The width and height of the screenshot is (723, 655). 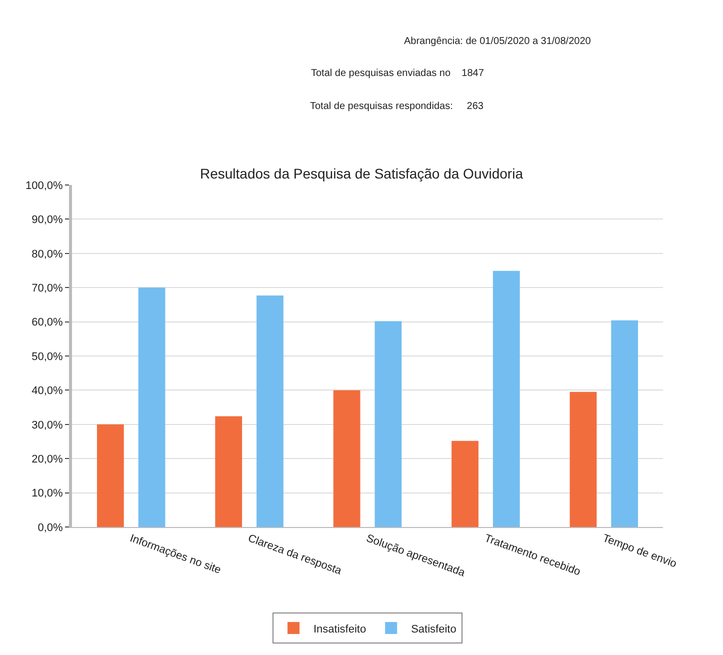 I want to click on text: Abrangência: de 01/05/2020 a 31/08/2020, so click(x=498, y=41).